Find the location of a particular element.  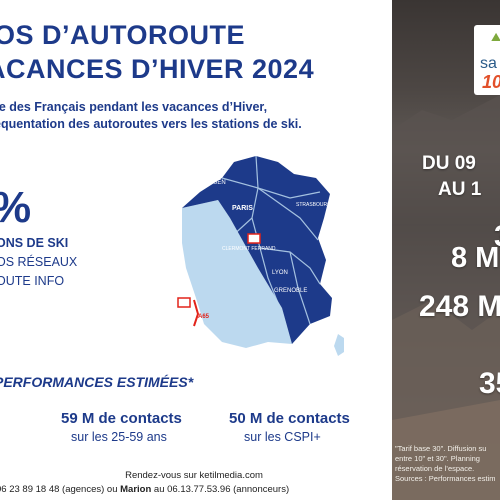

fine-print-line-2: entre 10" et 30". Planning is located at coordinates (437, 458).